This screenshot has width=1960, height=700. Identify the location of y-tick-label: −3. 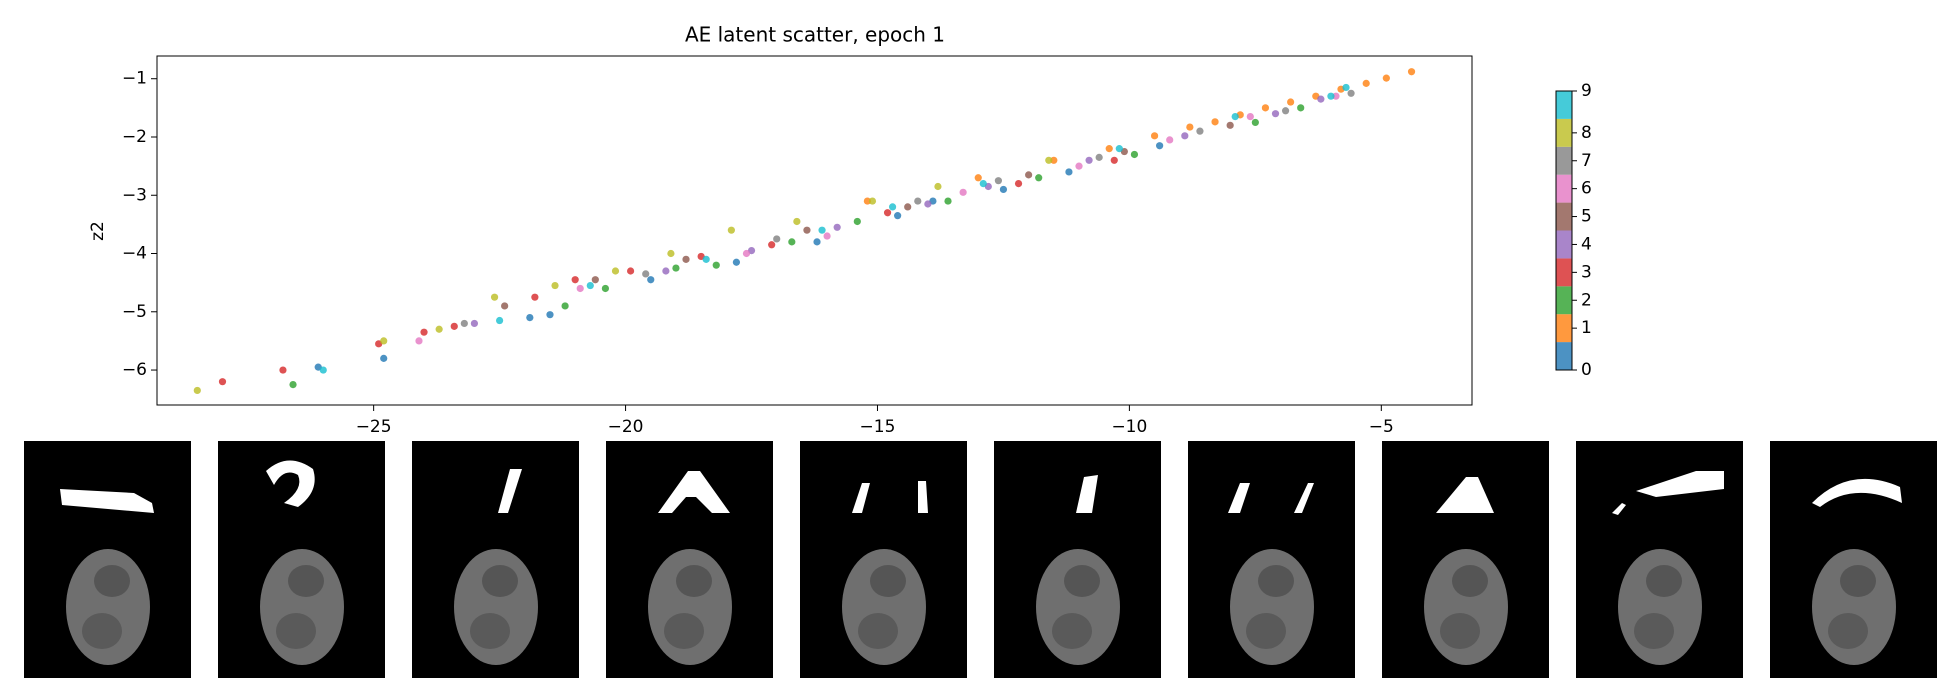
(134, 195).